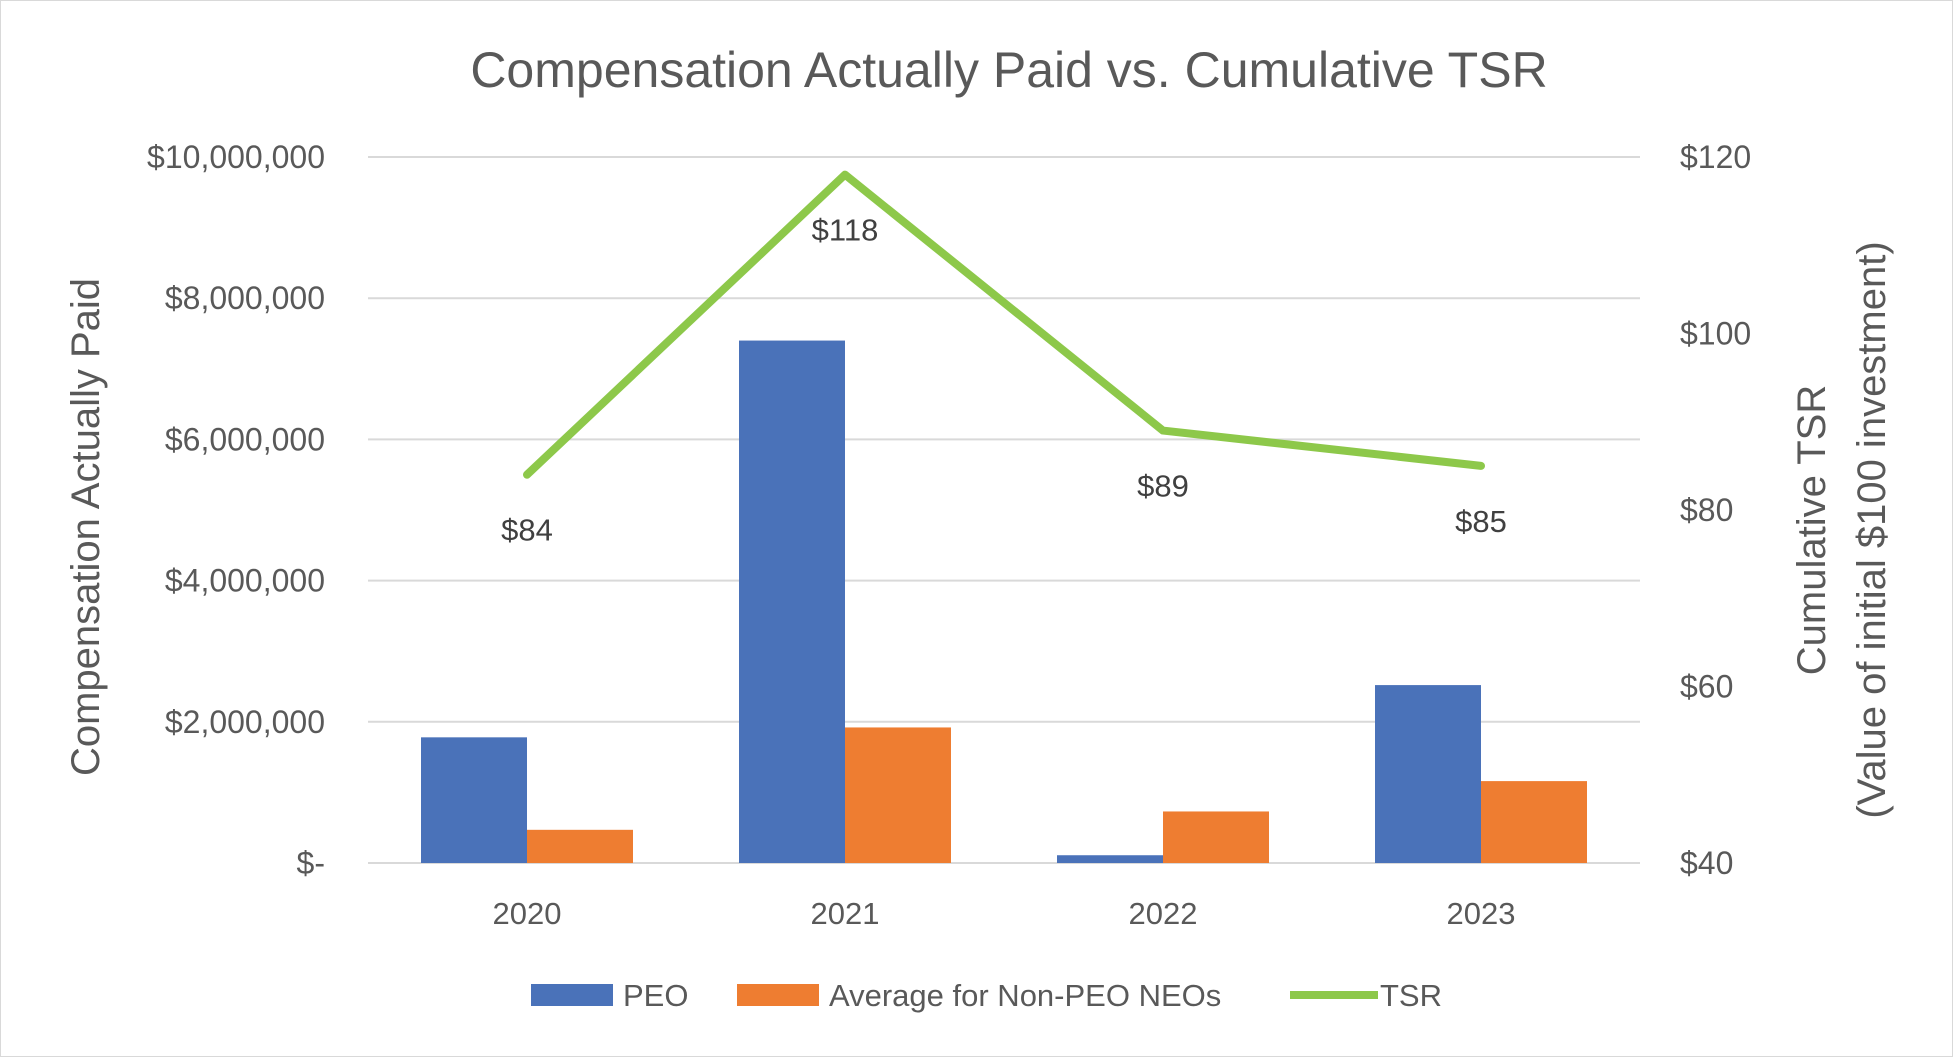 This screenshot has width=1953, height=1057. I want to click on bar-peo-2020, so click(474, 800).